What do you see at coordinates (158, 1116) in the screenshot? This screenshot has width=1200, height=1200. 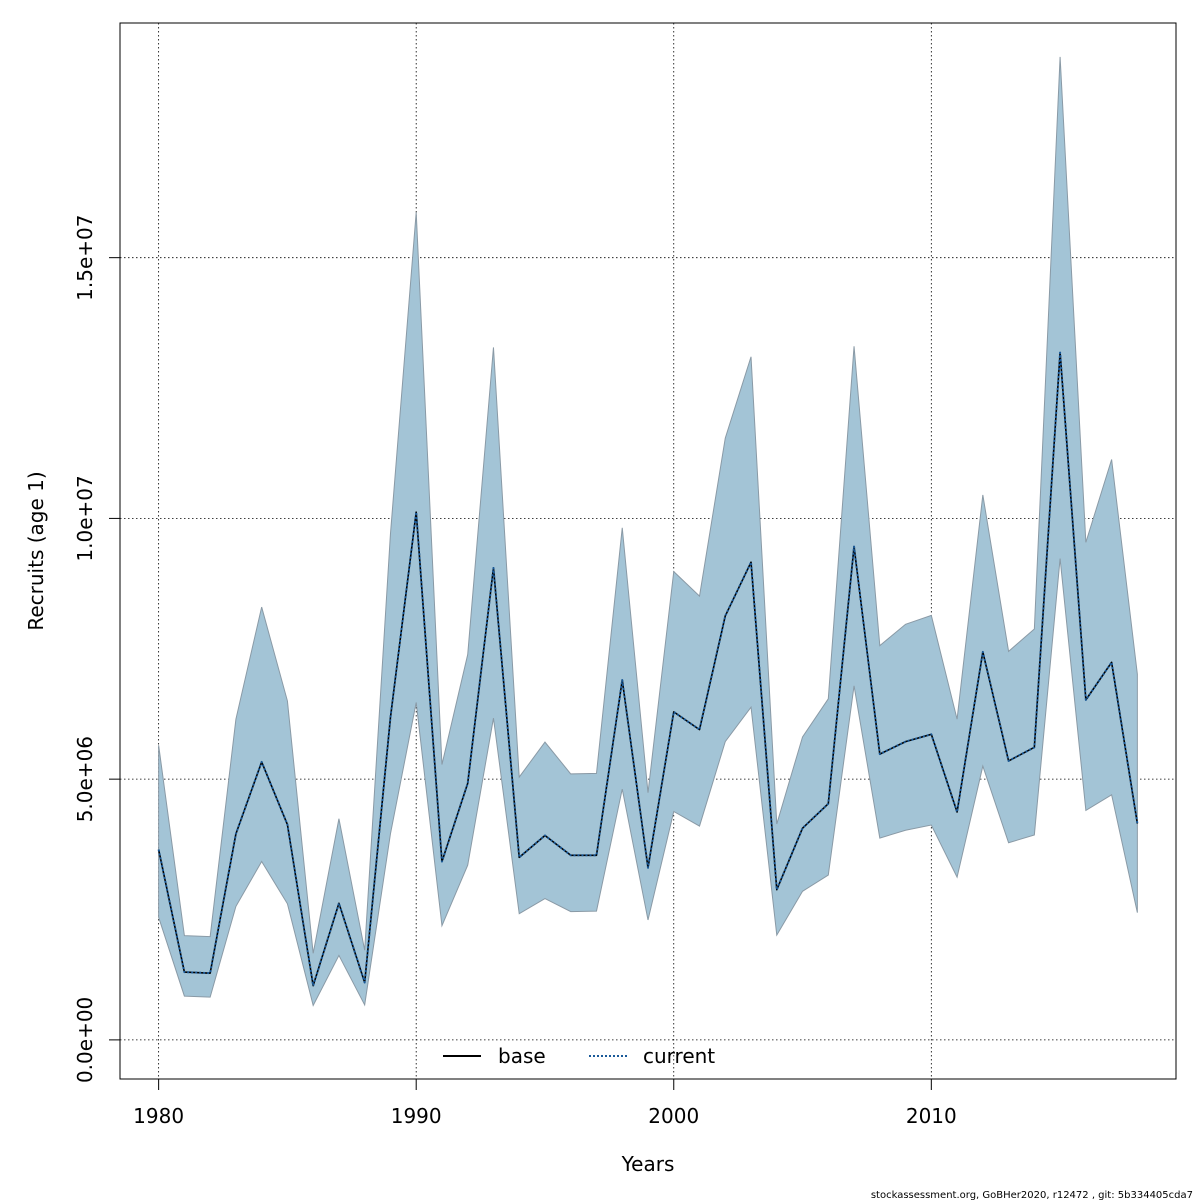 I see `x-tick-label-0: 1980` at bounding box center [158, 1116].